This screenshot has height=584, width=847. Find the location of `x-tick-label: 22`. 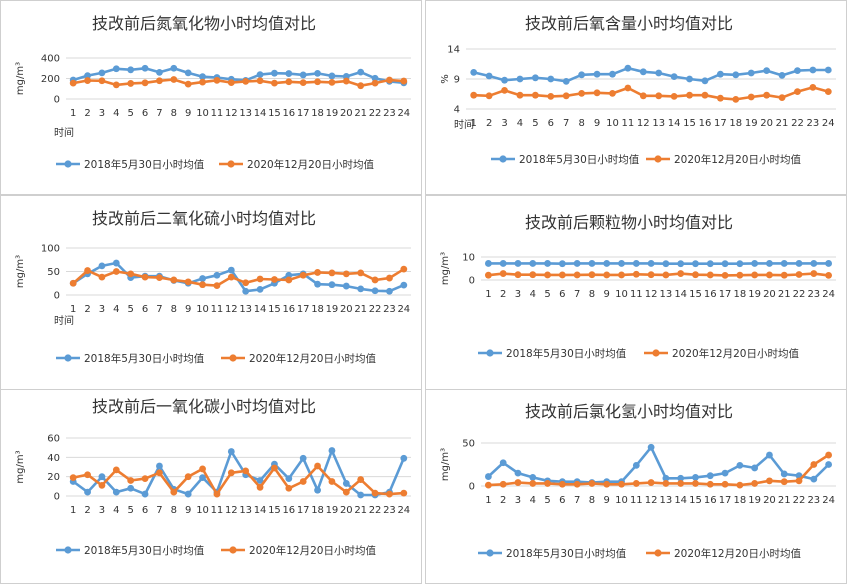

x-tick-label: 22 is located at coordinates (375, 113).